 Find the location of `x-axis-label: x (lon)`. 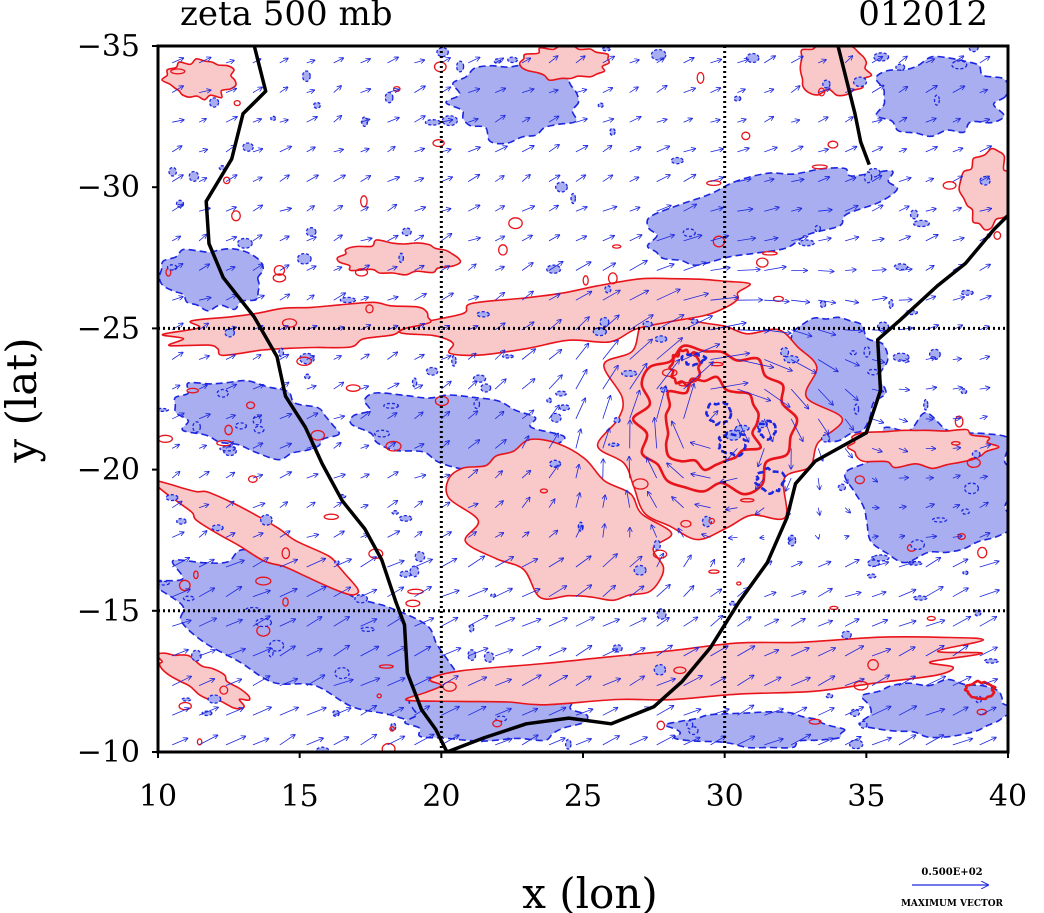

x-axis-label: x (lon) is located at coordinates (590, 891).